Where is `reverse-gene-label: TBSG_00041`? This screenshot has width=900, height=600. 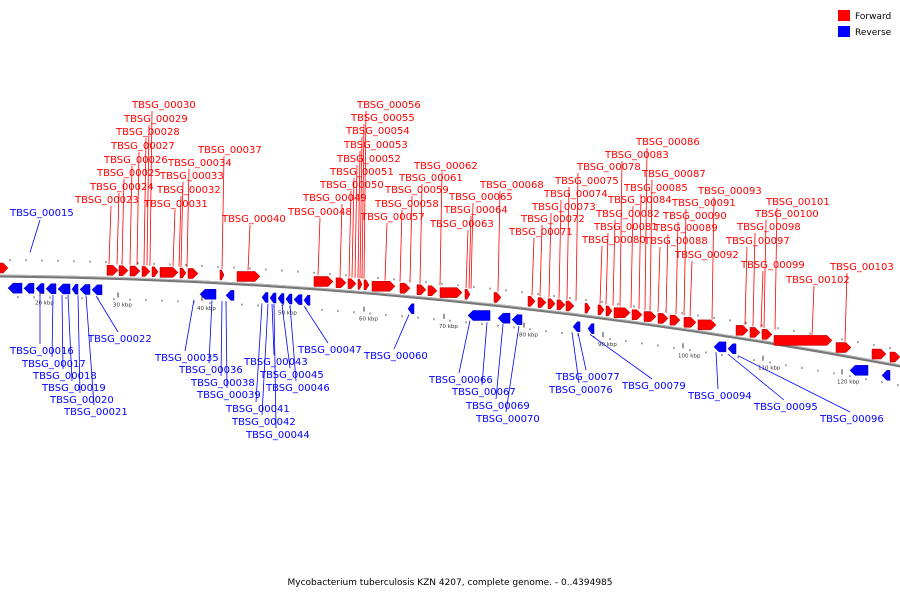 reverse-gene-label: TBSG_00041 is located at coordinates (257, 409).